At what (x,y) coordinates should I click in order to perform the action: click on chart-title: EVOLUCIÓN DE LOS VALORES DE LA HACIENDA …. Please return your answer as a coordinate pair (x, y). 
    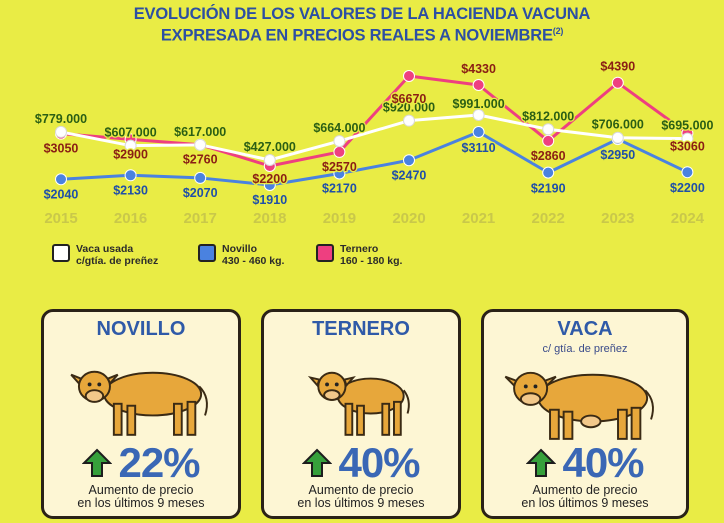
    Looking at the image, I should click on (362, 25).